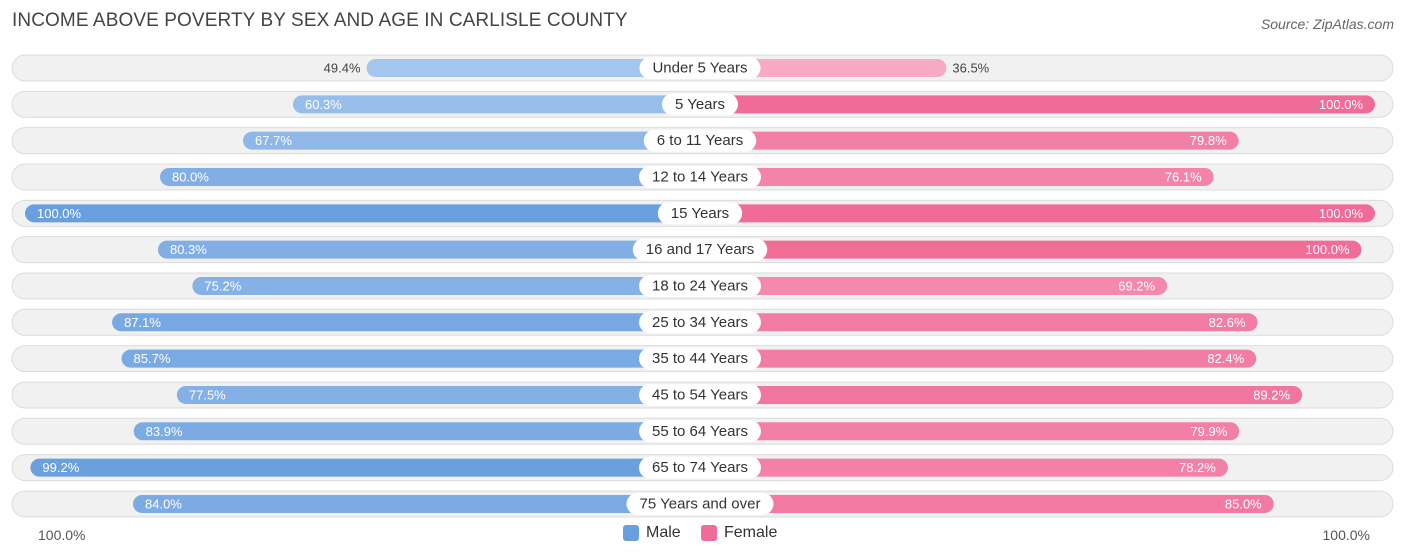 The image size is (1406, 558). Describe the element at coordinates (1243, 503) in the screenshot. I see `data-label-female: 85.0%` at that location.